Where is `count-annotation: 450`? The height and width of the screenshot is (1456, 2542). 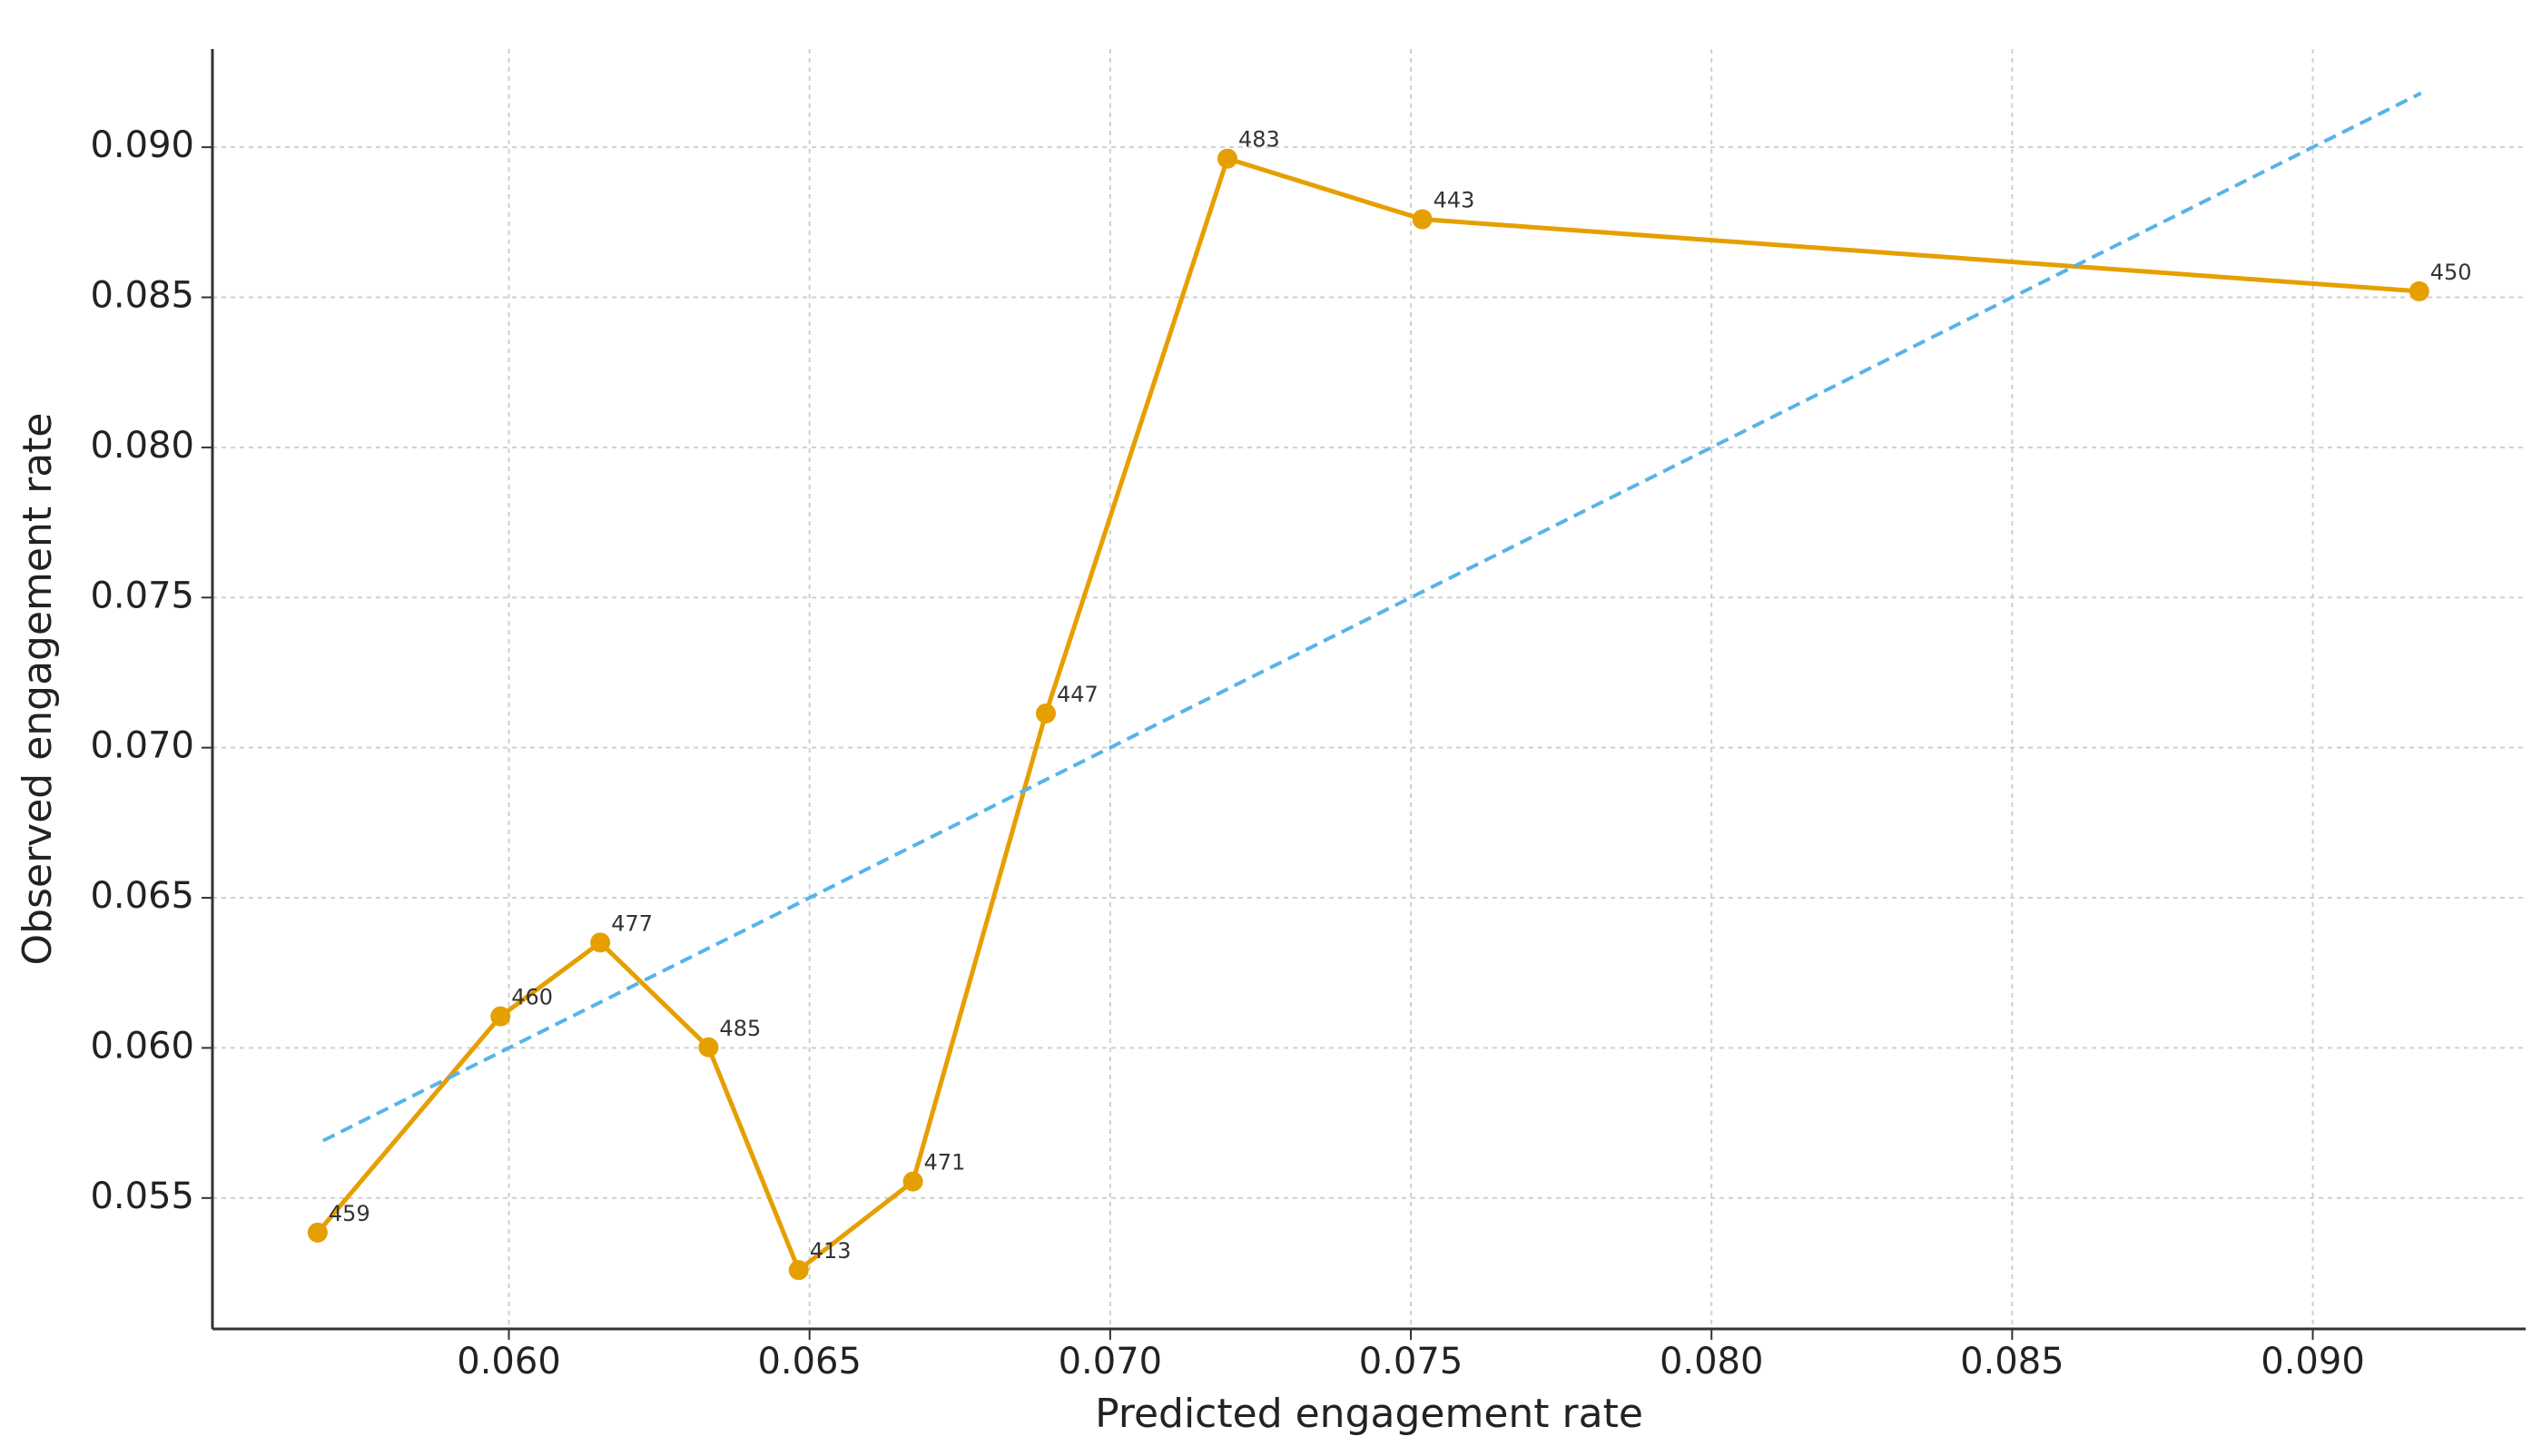 count-annotation: 450 is located at coordinates (2451, 272).